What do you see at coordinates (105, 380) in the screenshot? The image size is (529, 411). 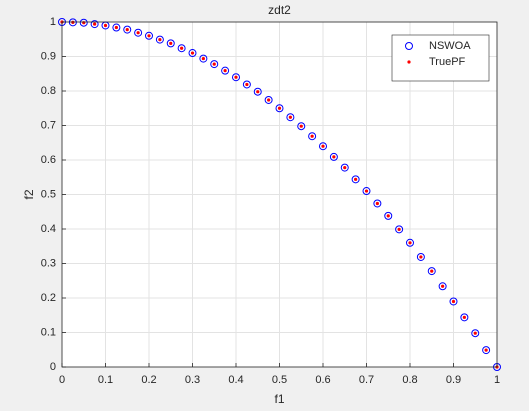 I see `x-tick-label: 0.1` at bounding box center [105, 380].